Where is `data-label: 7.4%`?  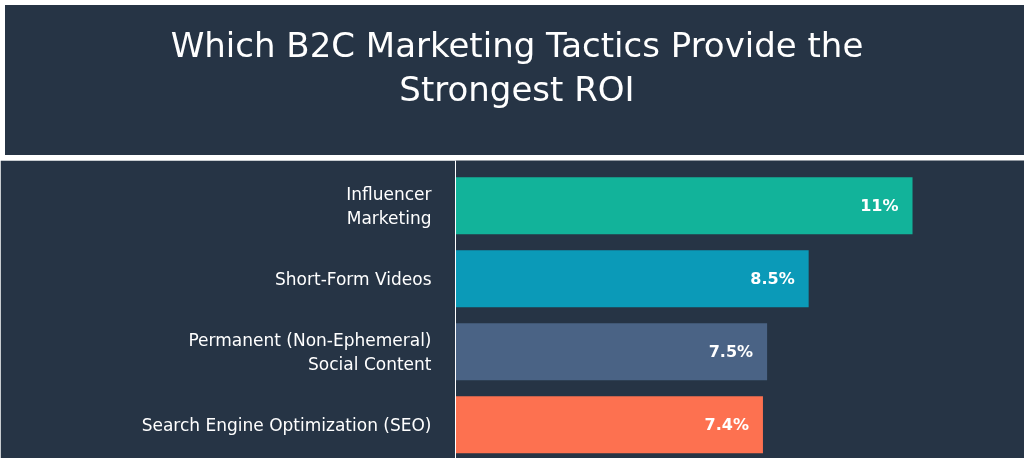
data-label: 7.4% is located at coordinates (726, 425).